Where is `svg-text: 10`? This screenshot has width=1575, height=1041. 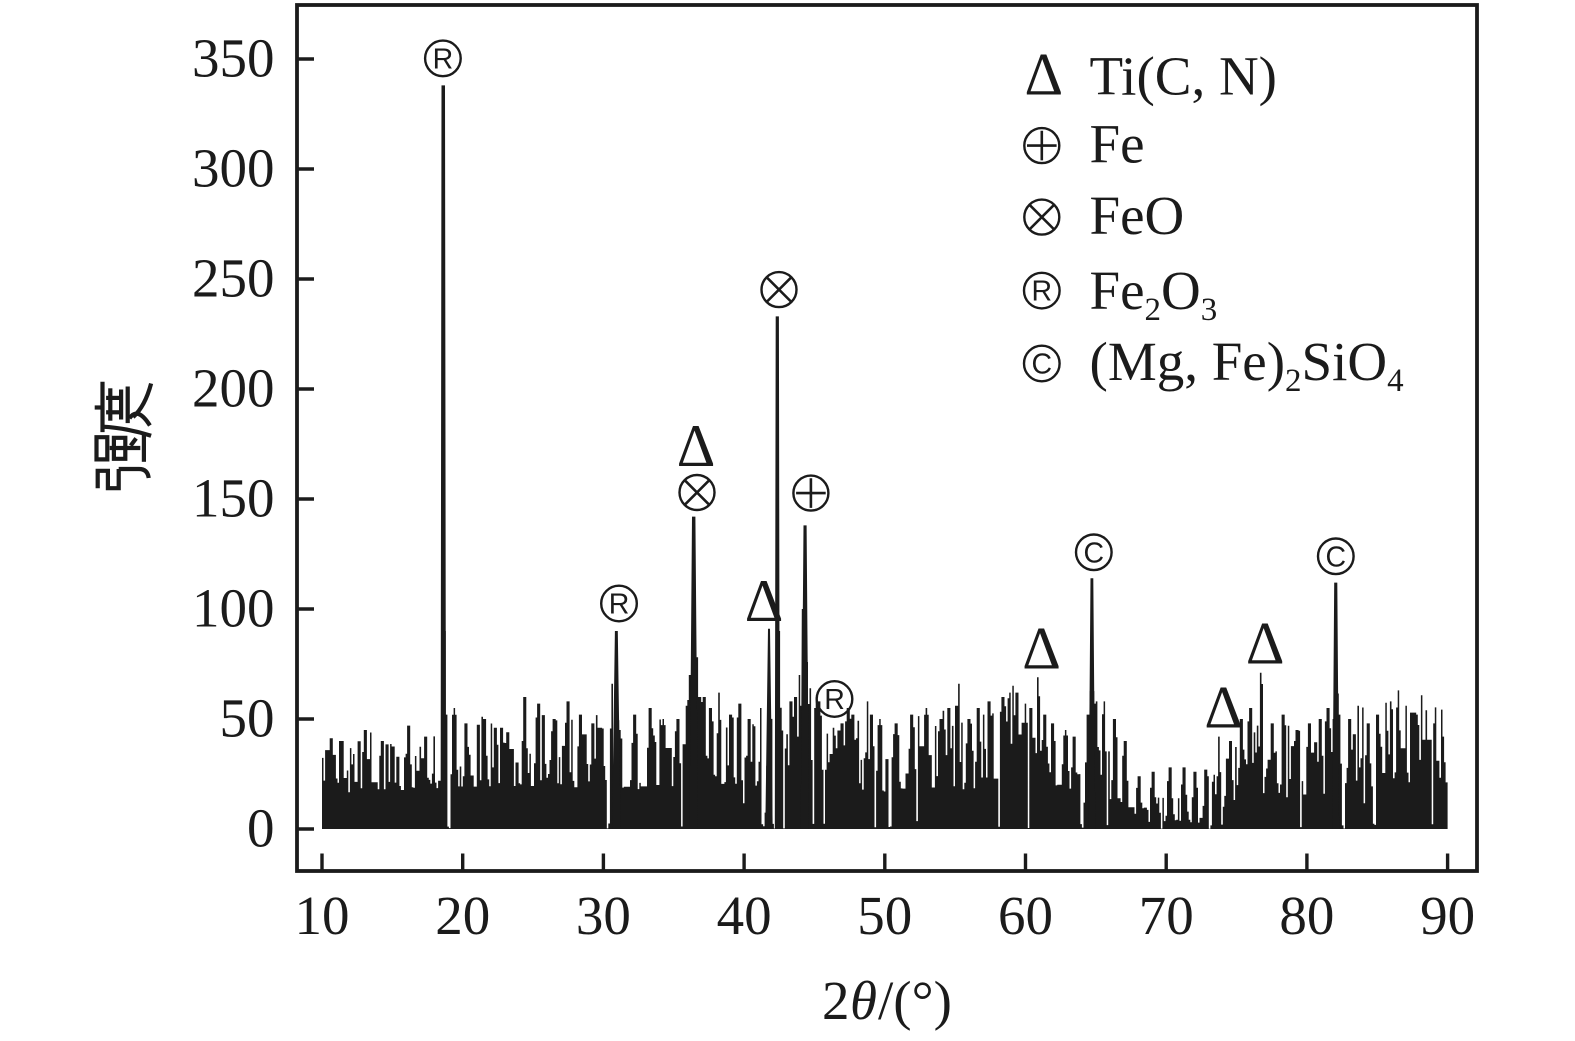
svg-text: 10 is located at coordinates (322, 915).